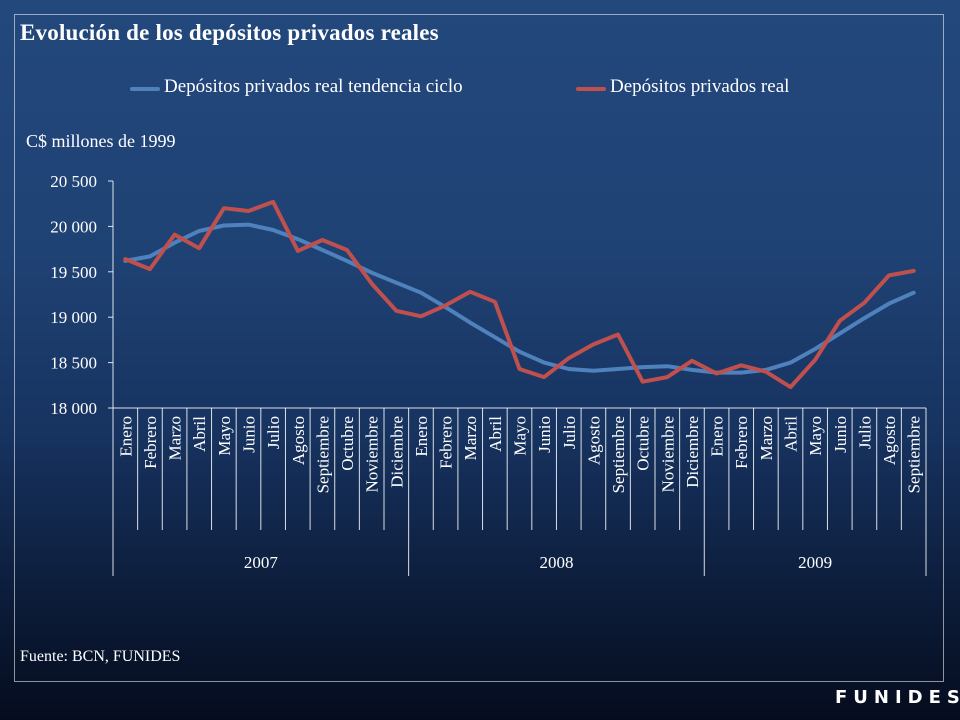  What do you see at coordinates (145, 89) in the screenshot?
I see `legend-swatch-trend` at bounding box center [145, 89].